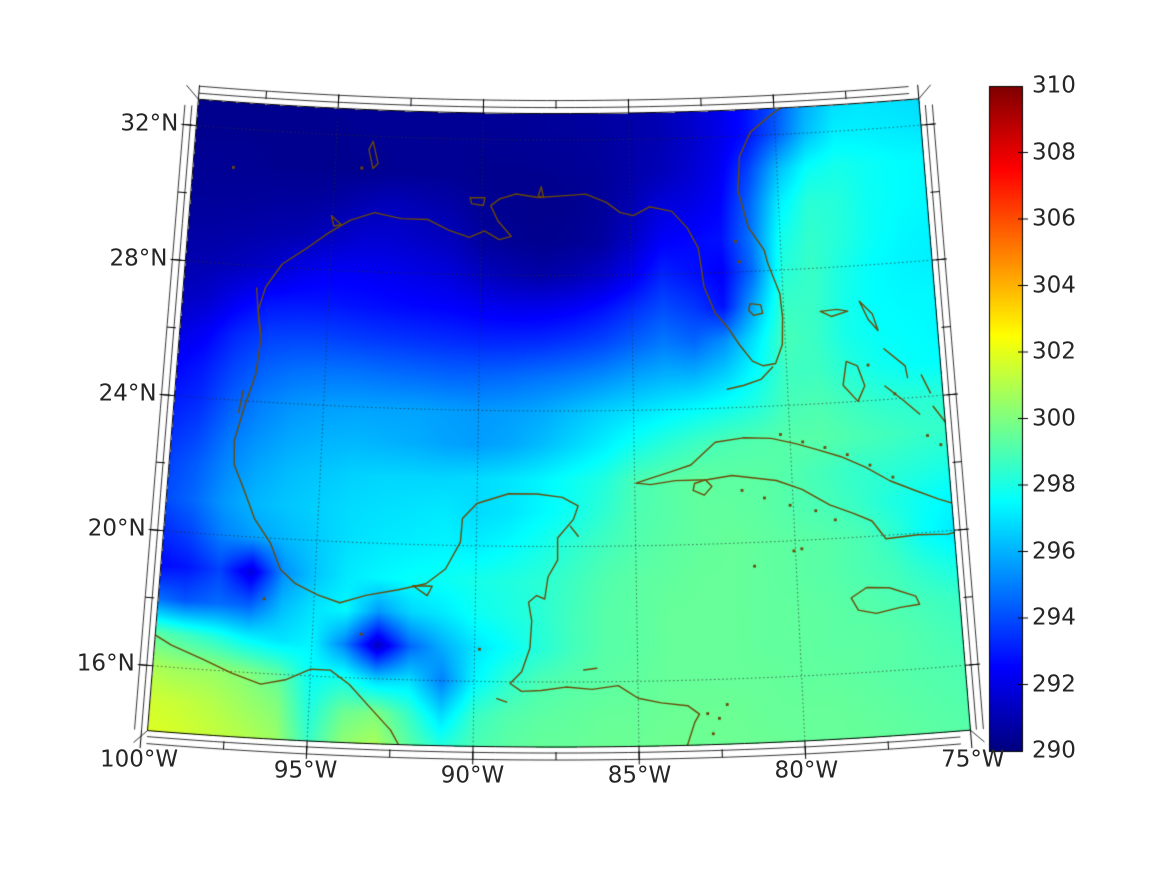 This screenshot has width=1167, height=875. Describe the element at coordinates (1054, 285) in the screenshot. I see `colorbar-tick-label: 304` at that location.